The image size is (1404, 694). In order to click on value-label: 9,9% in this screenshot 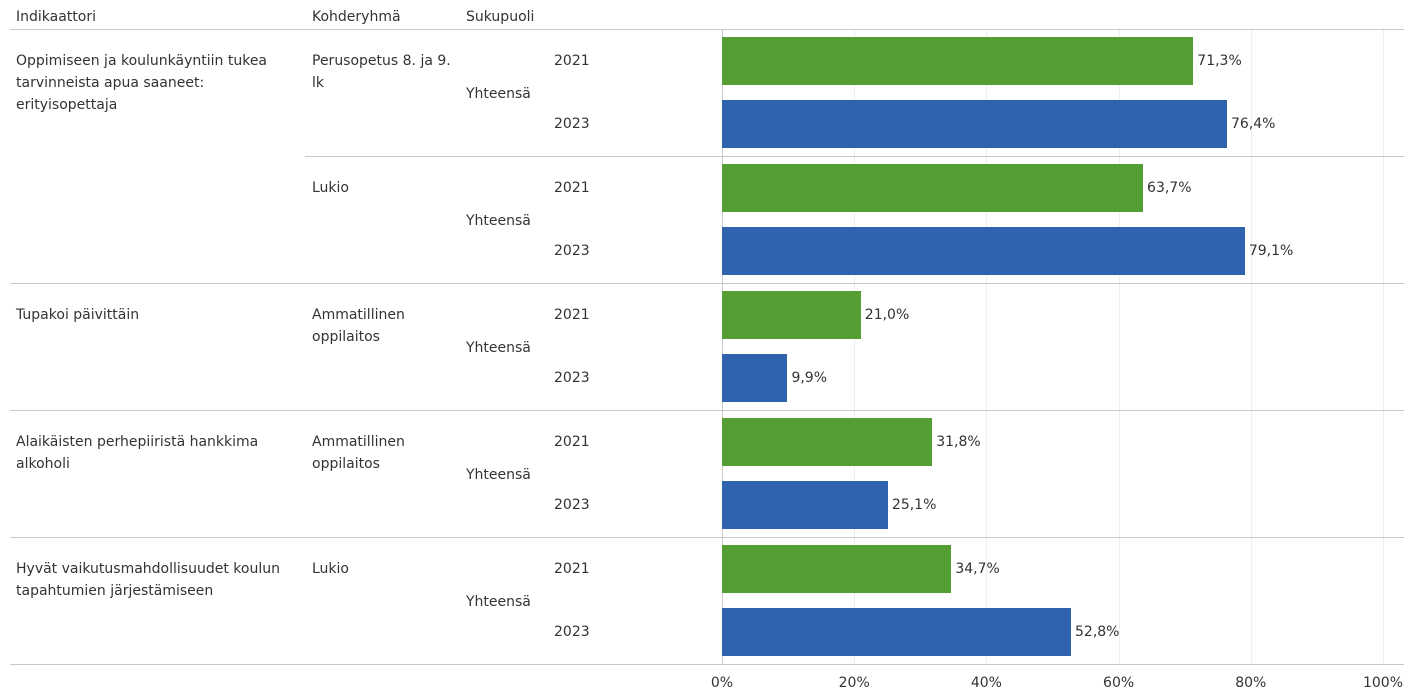, I will do `click(809, 378)`.